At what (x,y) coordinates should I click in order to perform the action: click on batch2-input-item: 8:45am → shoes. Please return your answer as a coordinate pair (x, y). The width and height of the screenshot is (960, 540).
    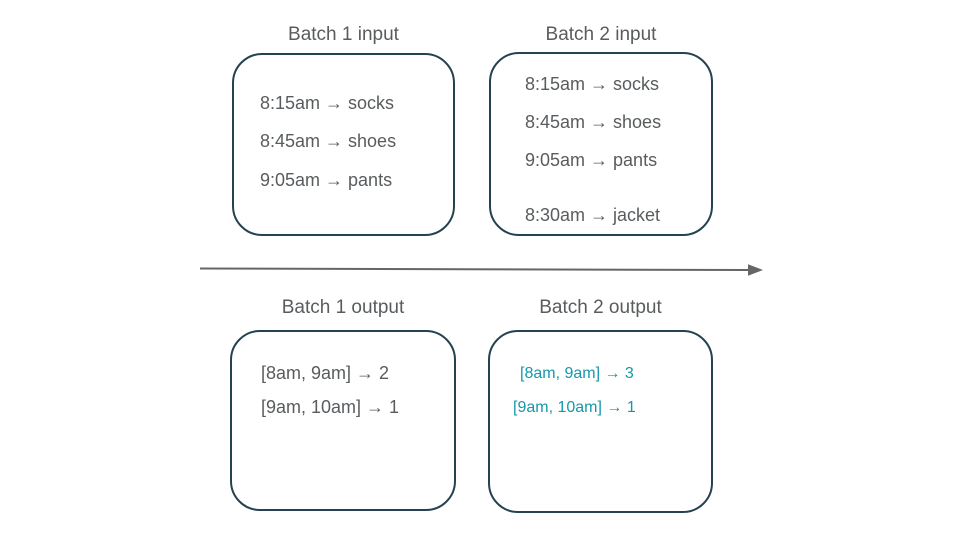
    Looking at the image, I should click on (593, 122).